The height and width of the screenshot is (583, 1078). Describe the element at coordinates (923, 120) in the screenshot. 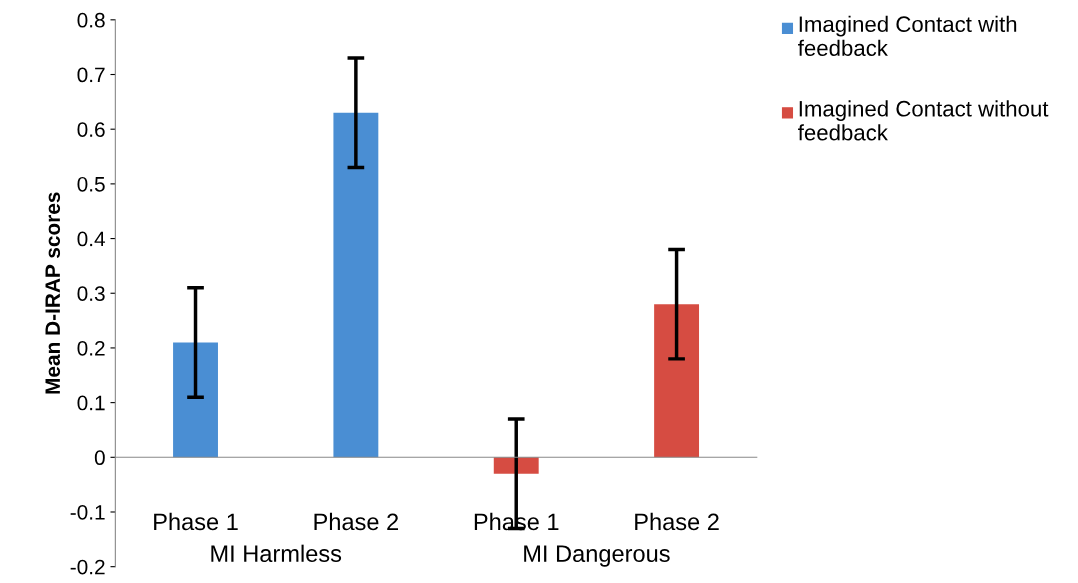

I see `legend-label: Imagined Contact without feedback` at that location.